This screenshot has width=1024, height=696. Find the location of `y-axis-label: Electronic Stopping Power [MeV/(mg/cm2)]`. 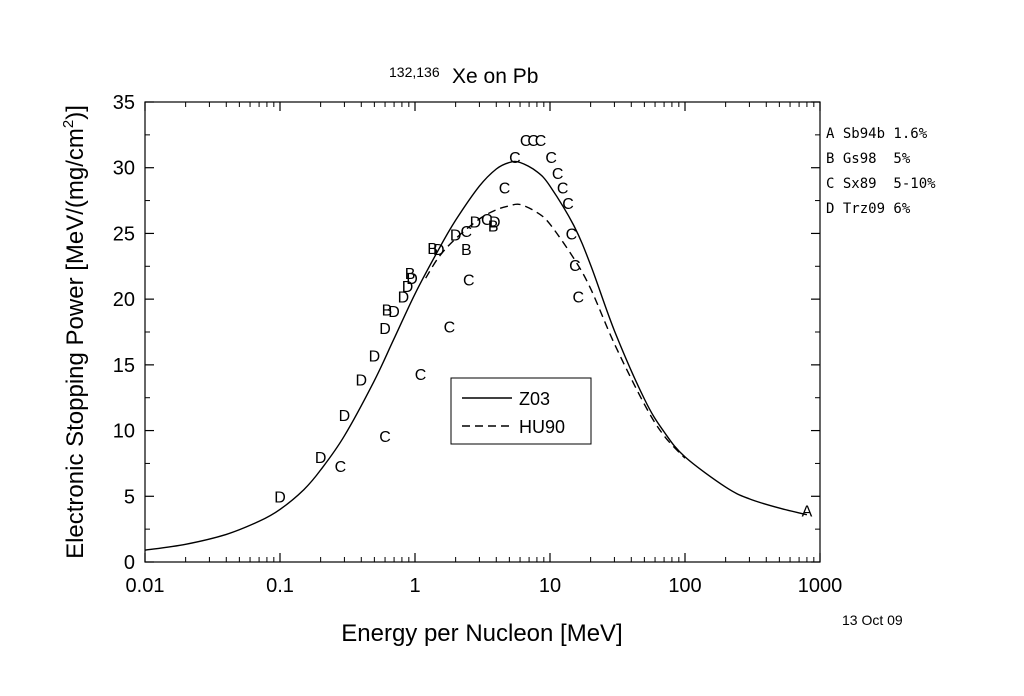

y-axis-label: Electronic Stopping Power [MeV/(mg/cm2)] is located at coordinates (74, 332).